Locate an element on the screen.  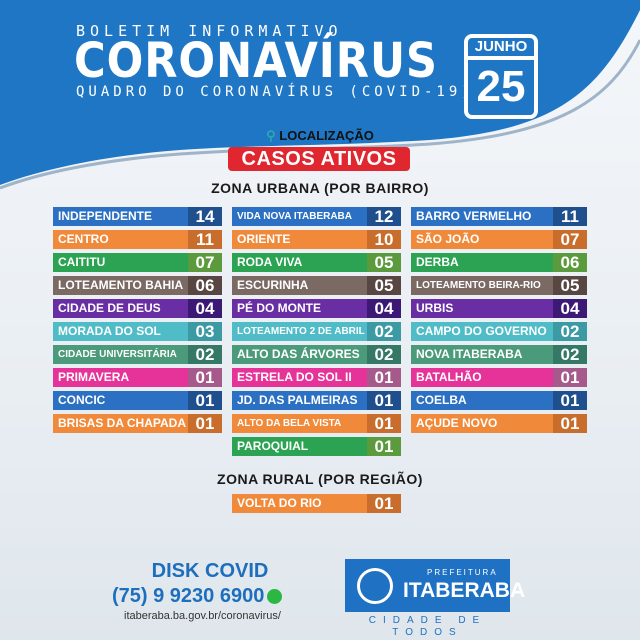
neighborhood-name: ORIENTE is located at coordinates (264, 239).